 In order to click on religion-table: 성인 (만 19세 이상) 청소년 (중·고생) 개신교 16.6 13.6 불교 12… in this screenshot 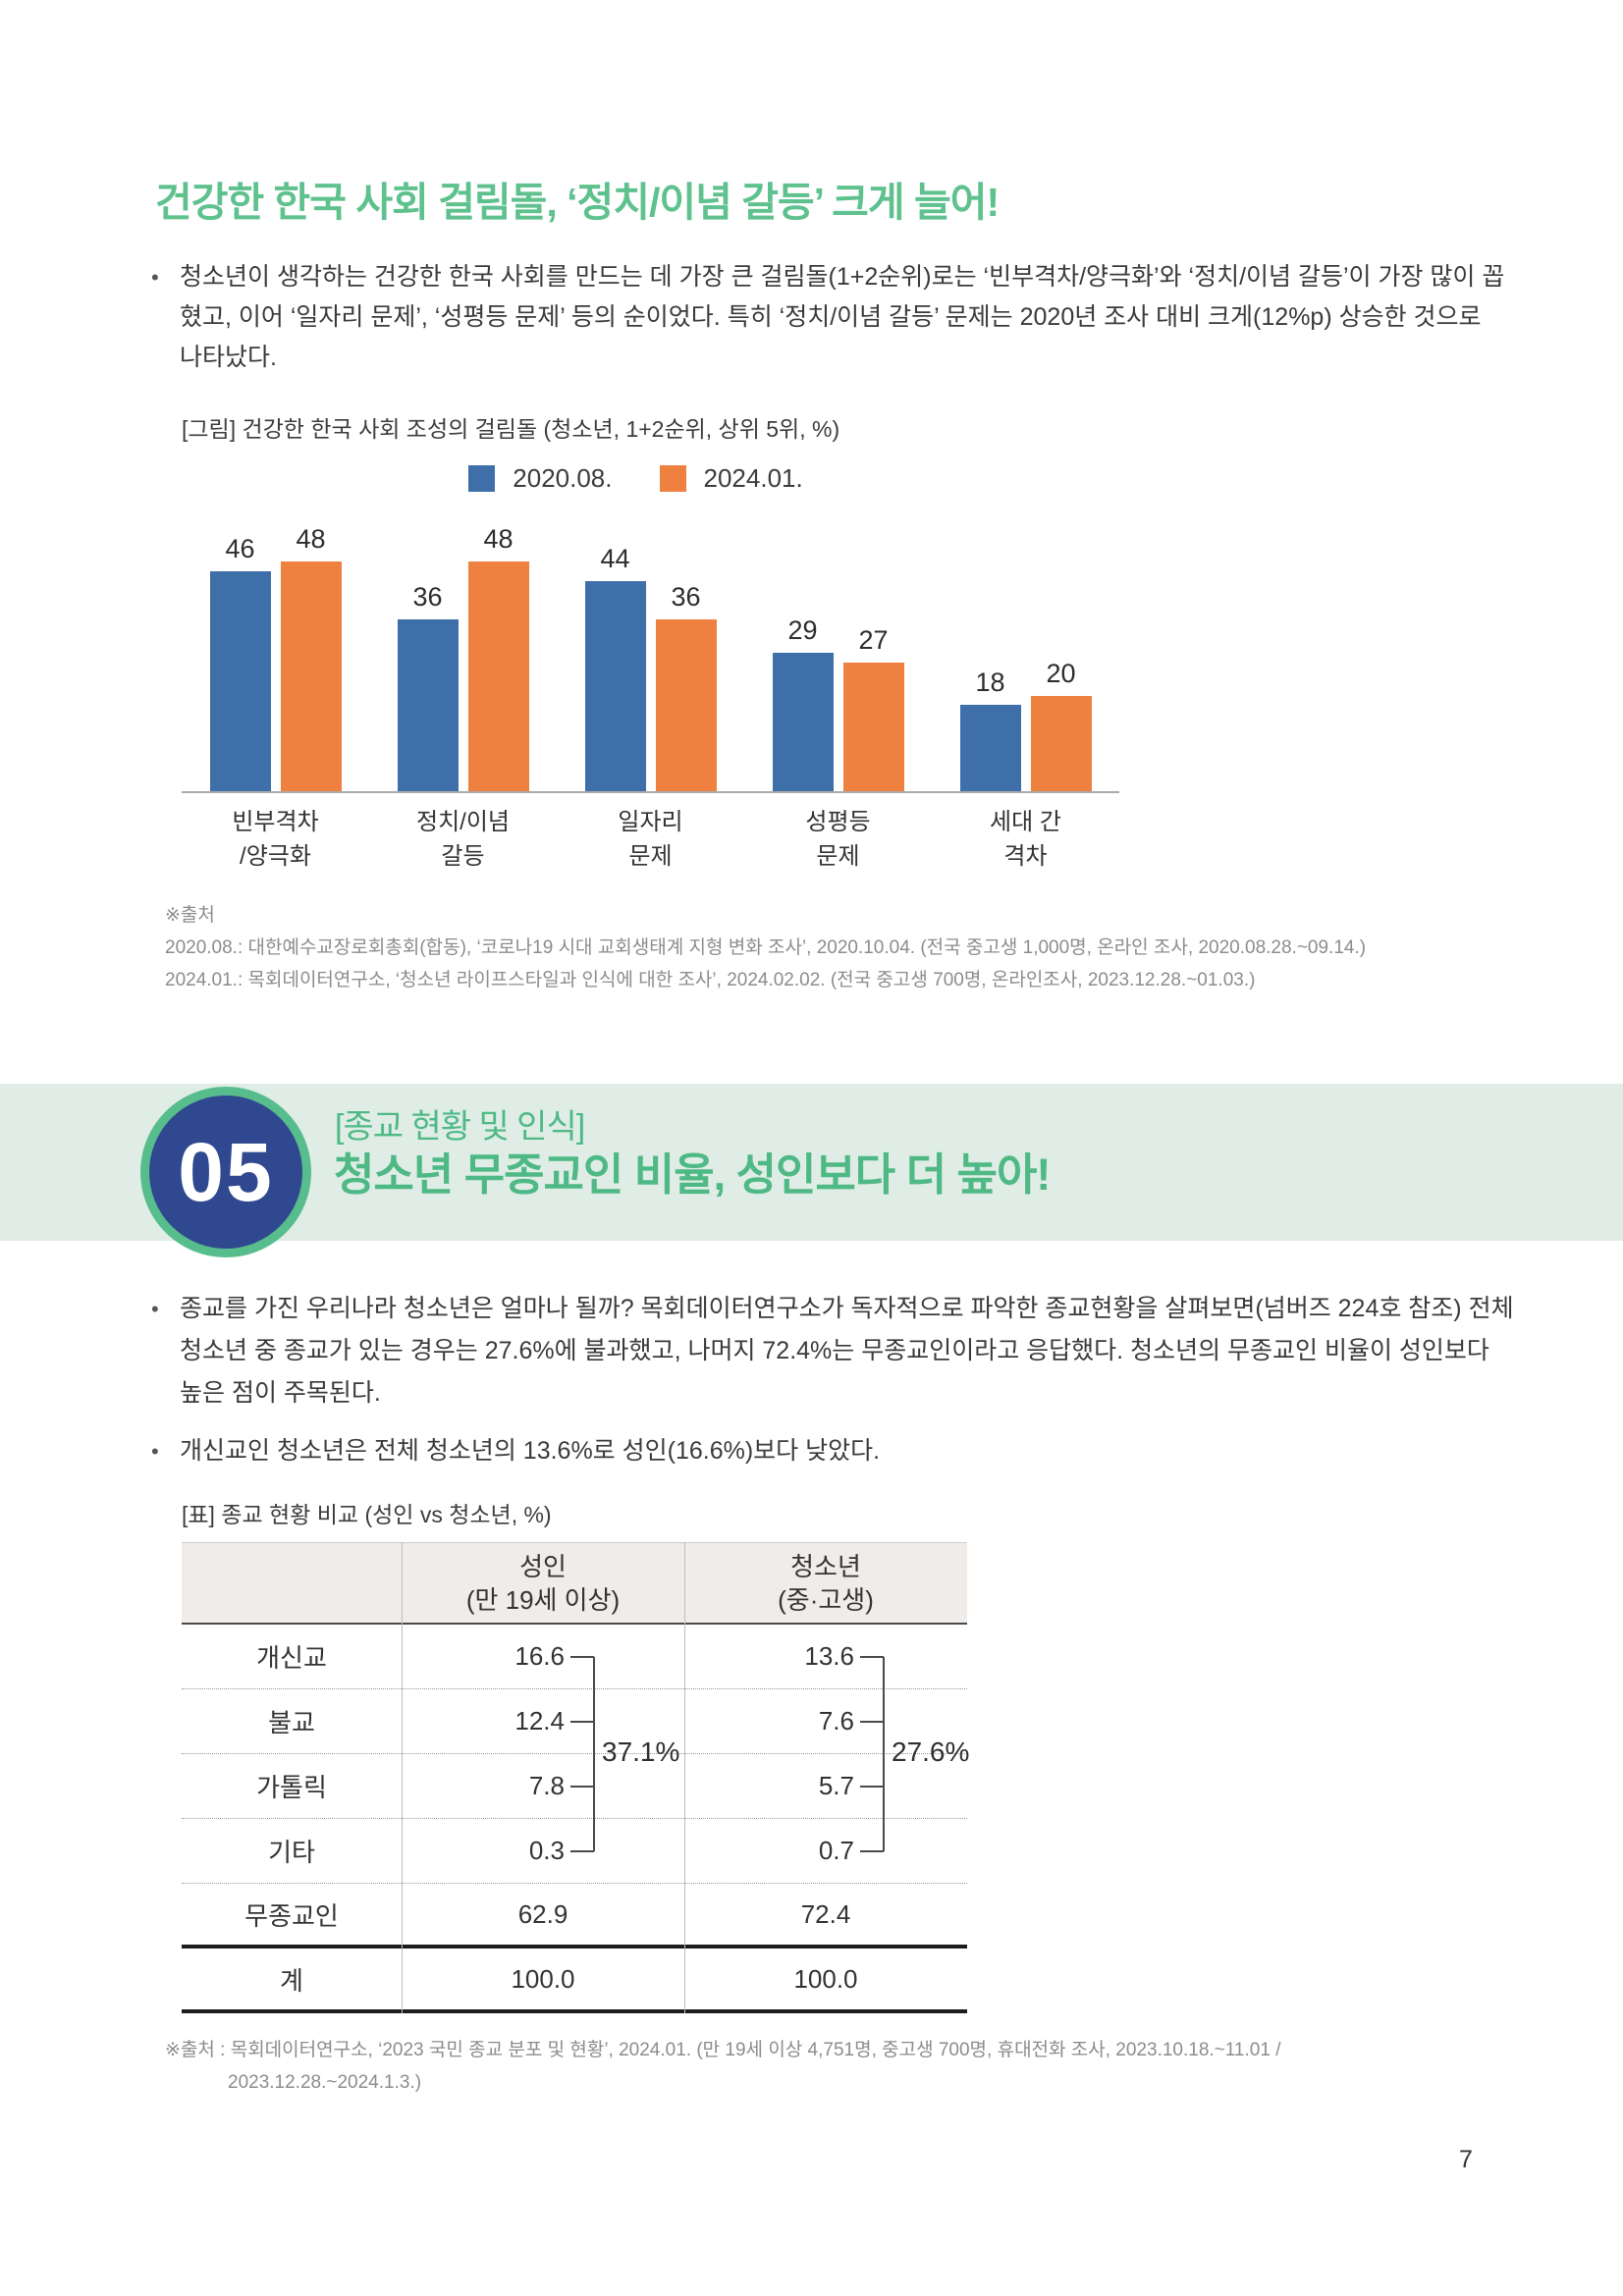, I will do `click(576, 1777)`.